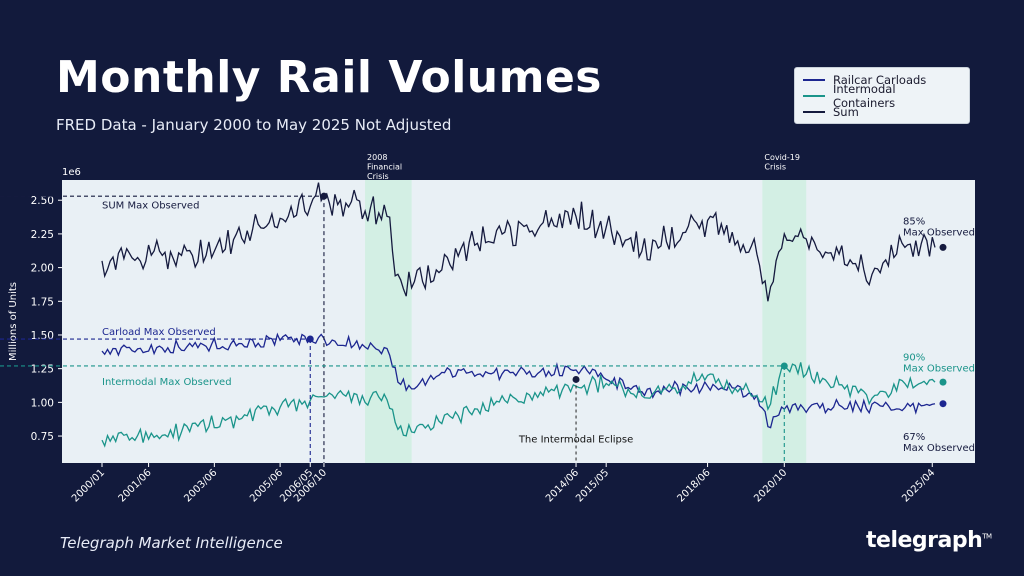 Image resolution: width=1024 pixels, height=576 pixels. I want to click on y-tick-label: 2.25, so click(42, 235).